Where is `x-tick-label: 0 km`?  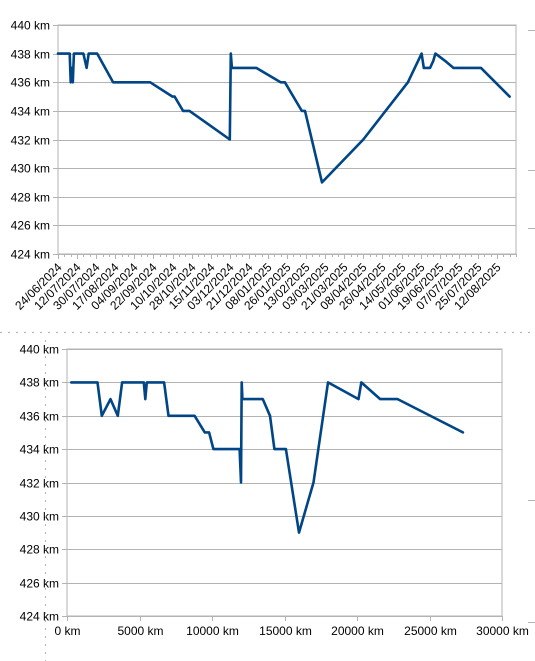 x-tick-label: 0 km is located at coordinates (67, 631).